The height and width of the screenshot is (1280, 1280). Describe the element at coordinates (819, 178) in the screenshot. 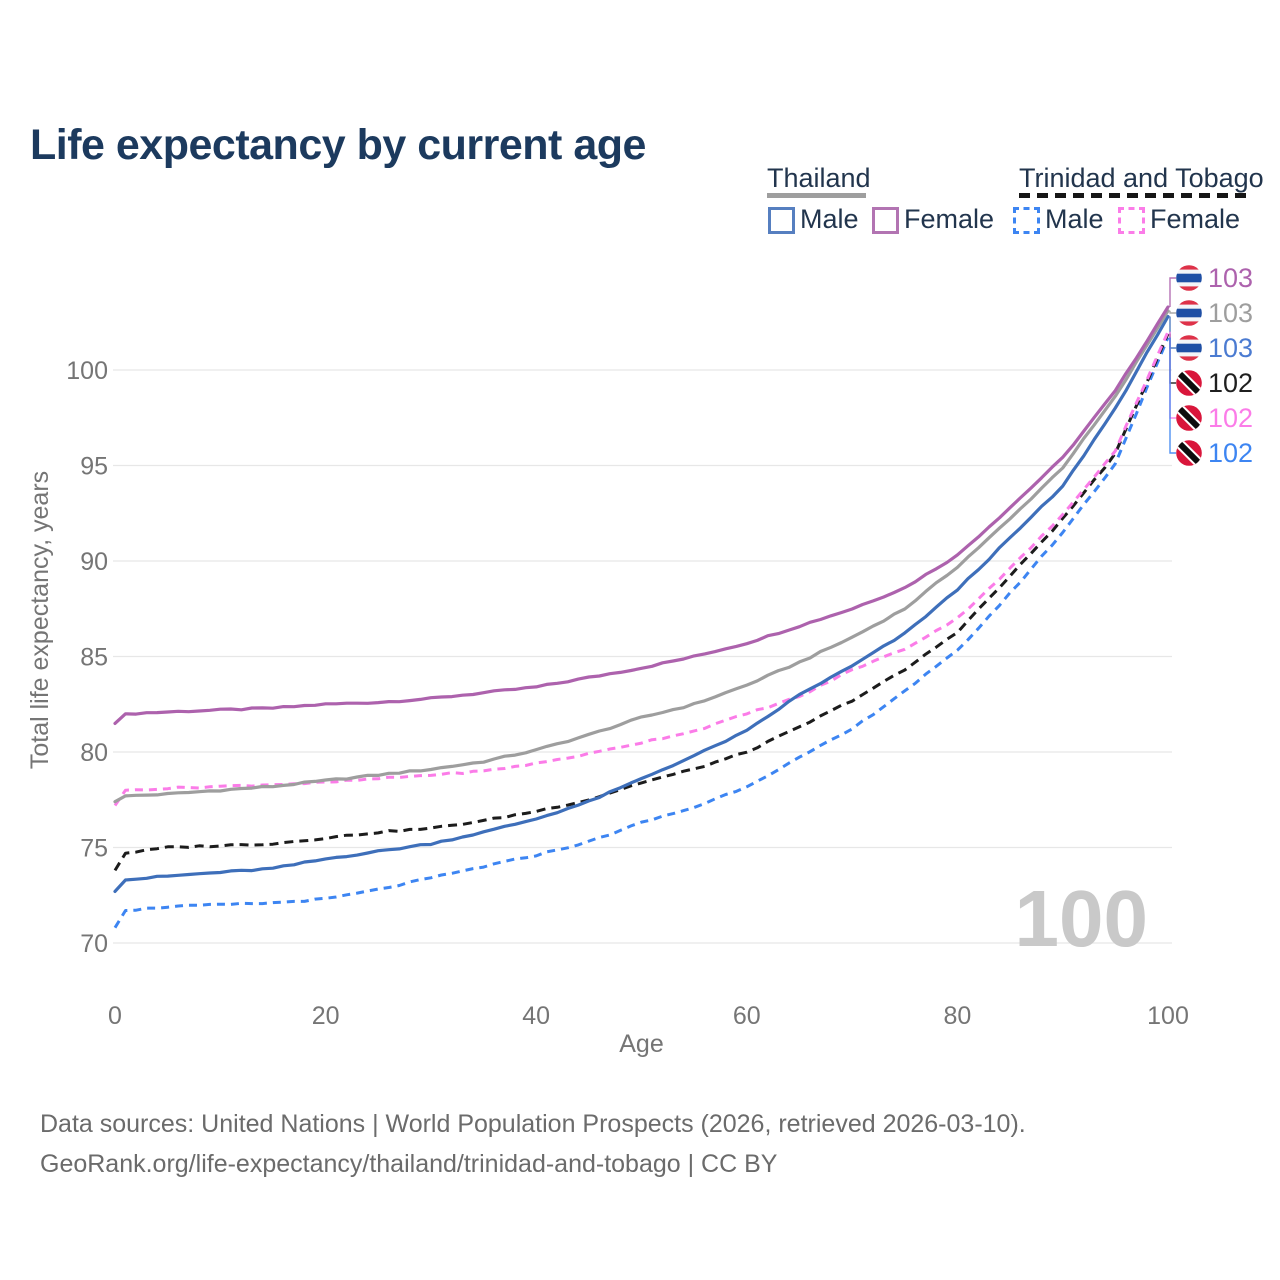

I see `legend-group-thailand-label: Thailand` at that location.